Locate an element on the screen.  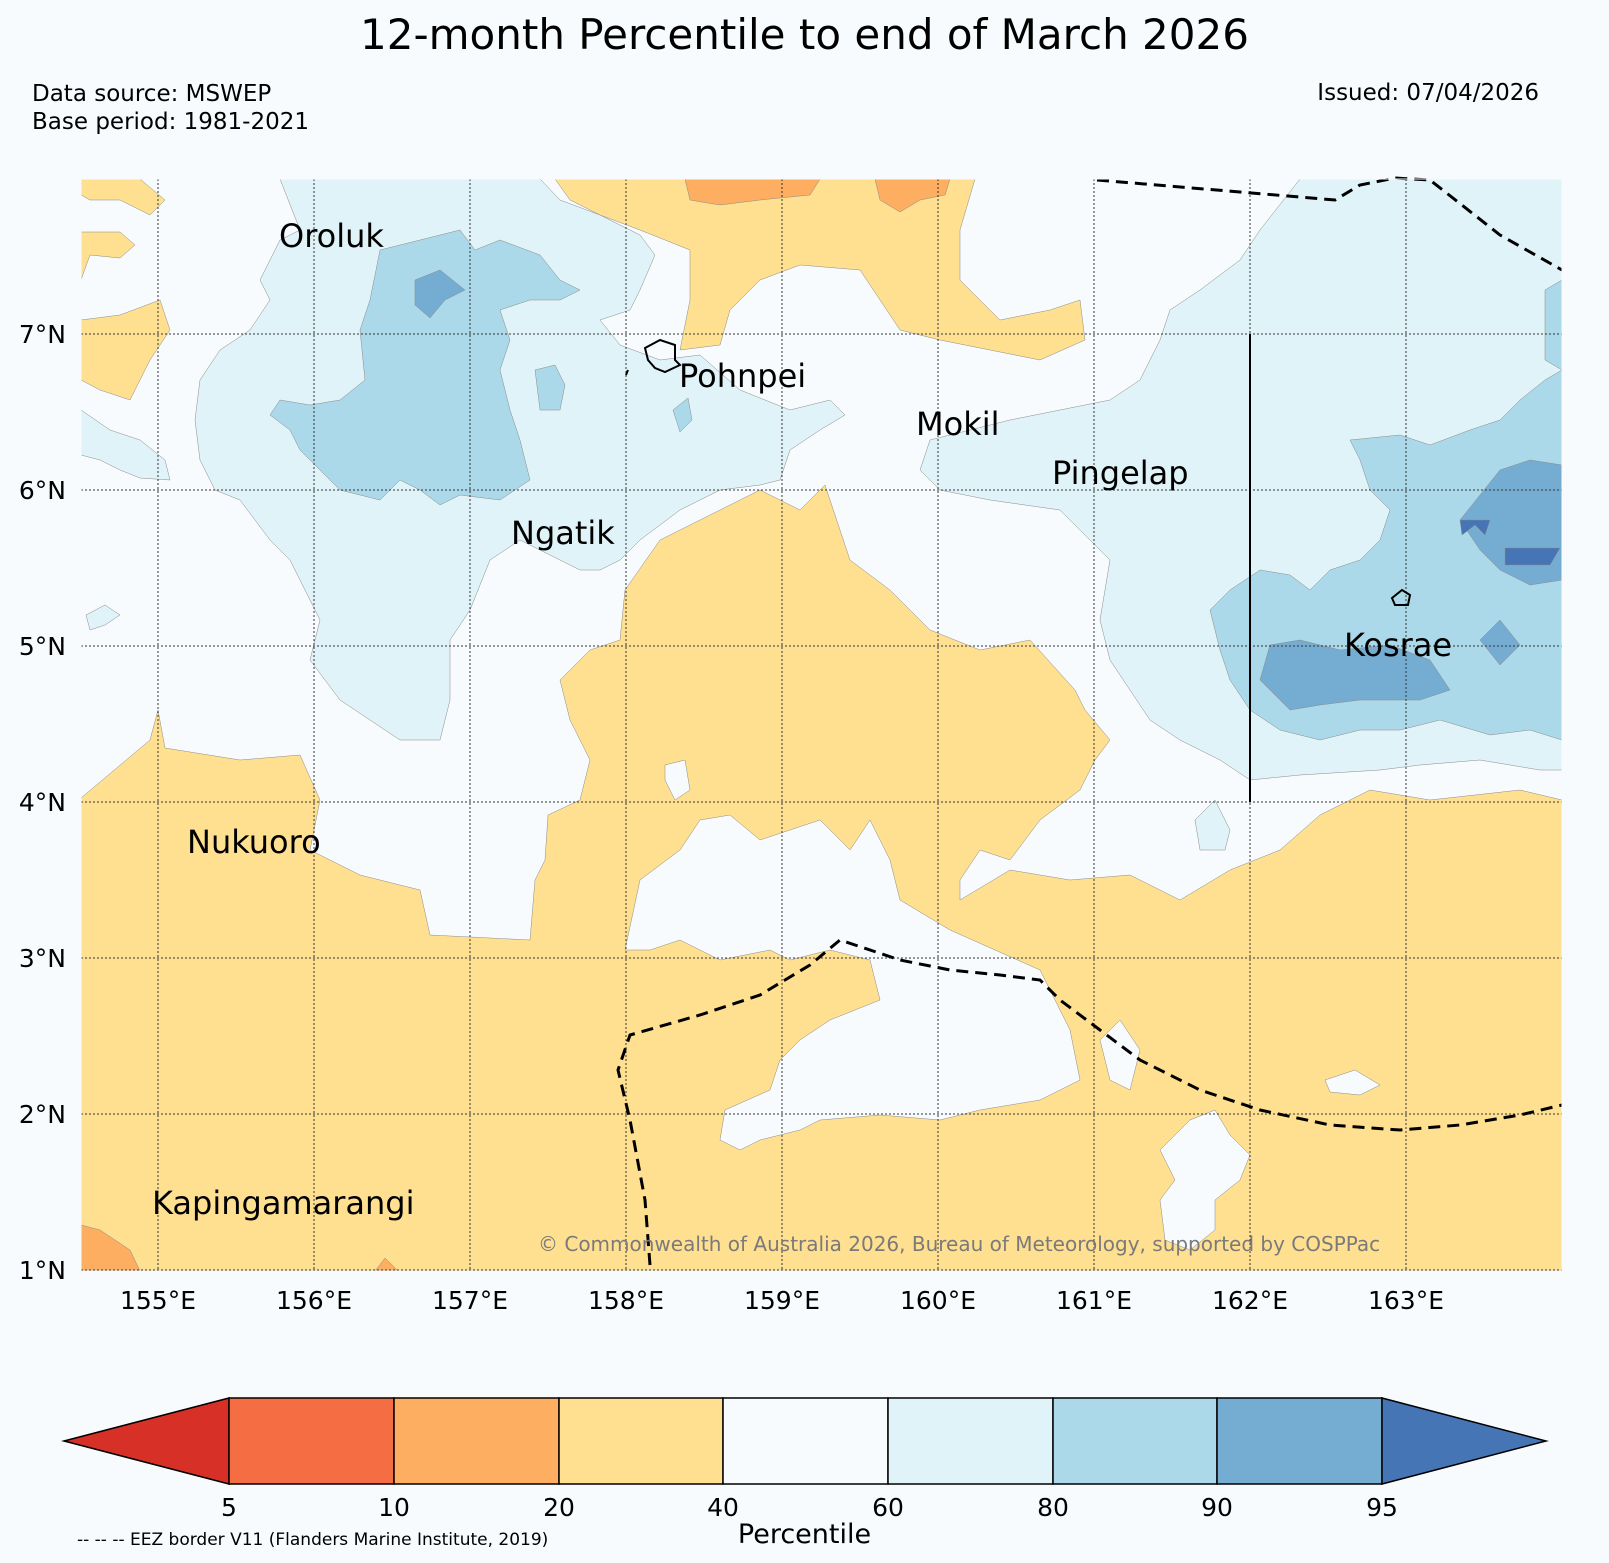
place-label-kosrae: Kosrae is located at coordinates (1398, 645).